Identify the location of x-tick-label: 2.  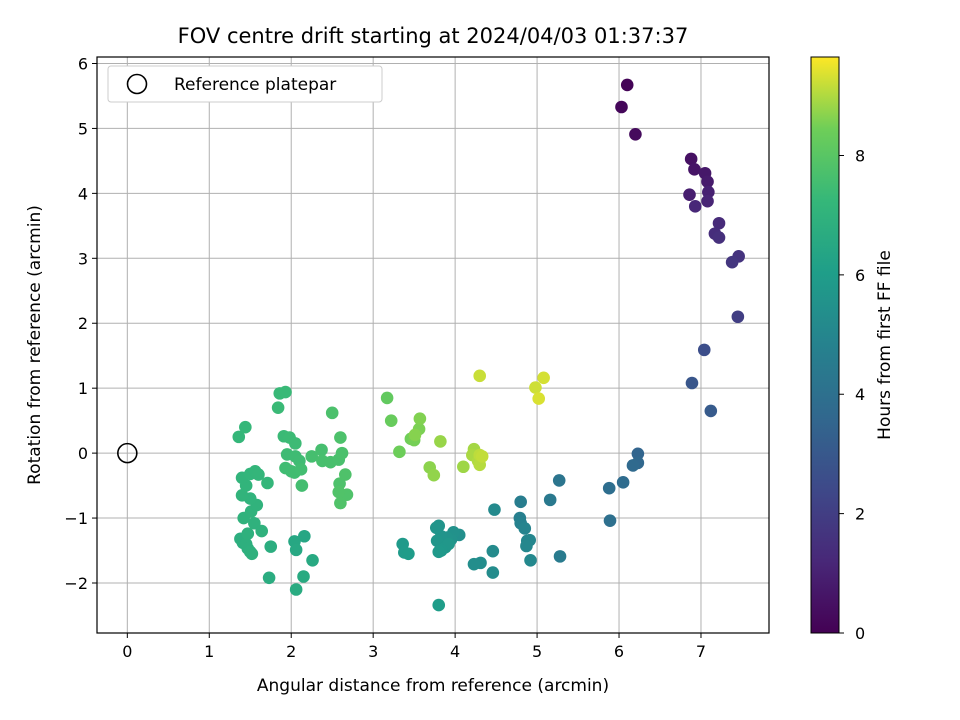
(291, 651).